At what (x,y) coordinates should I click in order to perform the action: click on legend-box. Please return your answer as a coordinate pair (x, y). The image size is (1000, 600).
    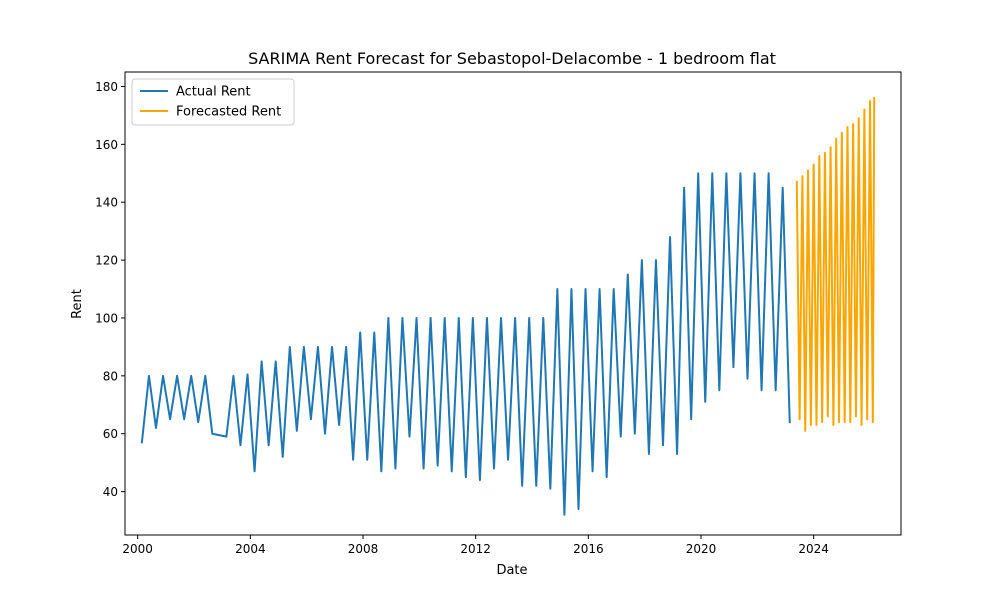
    Looking at the image, I should click on (213, 102).